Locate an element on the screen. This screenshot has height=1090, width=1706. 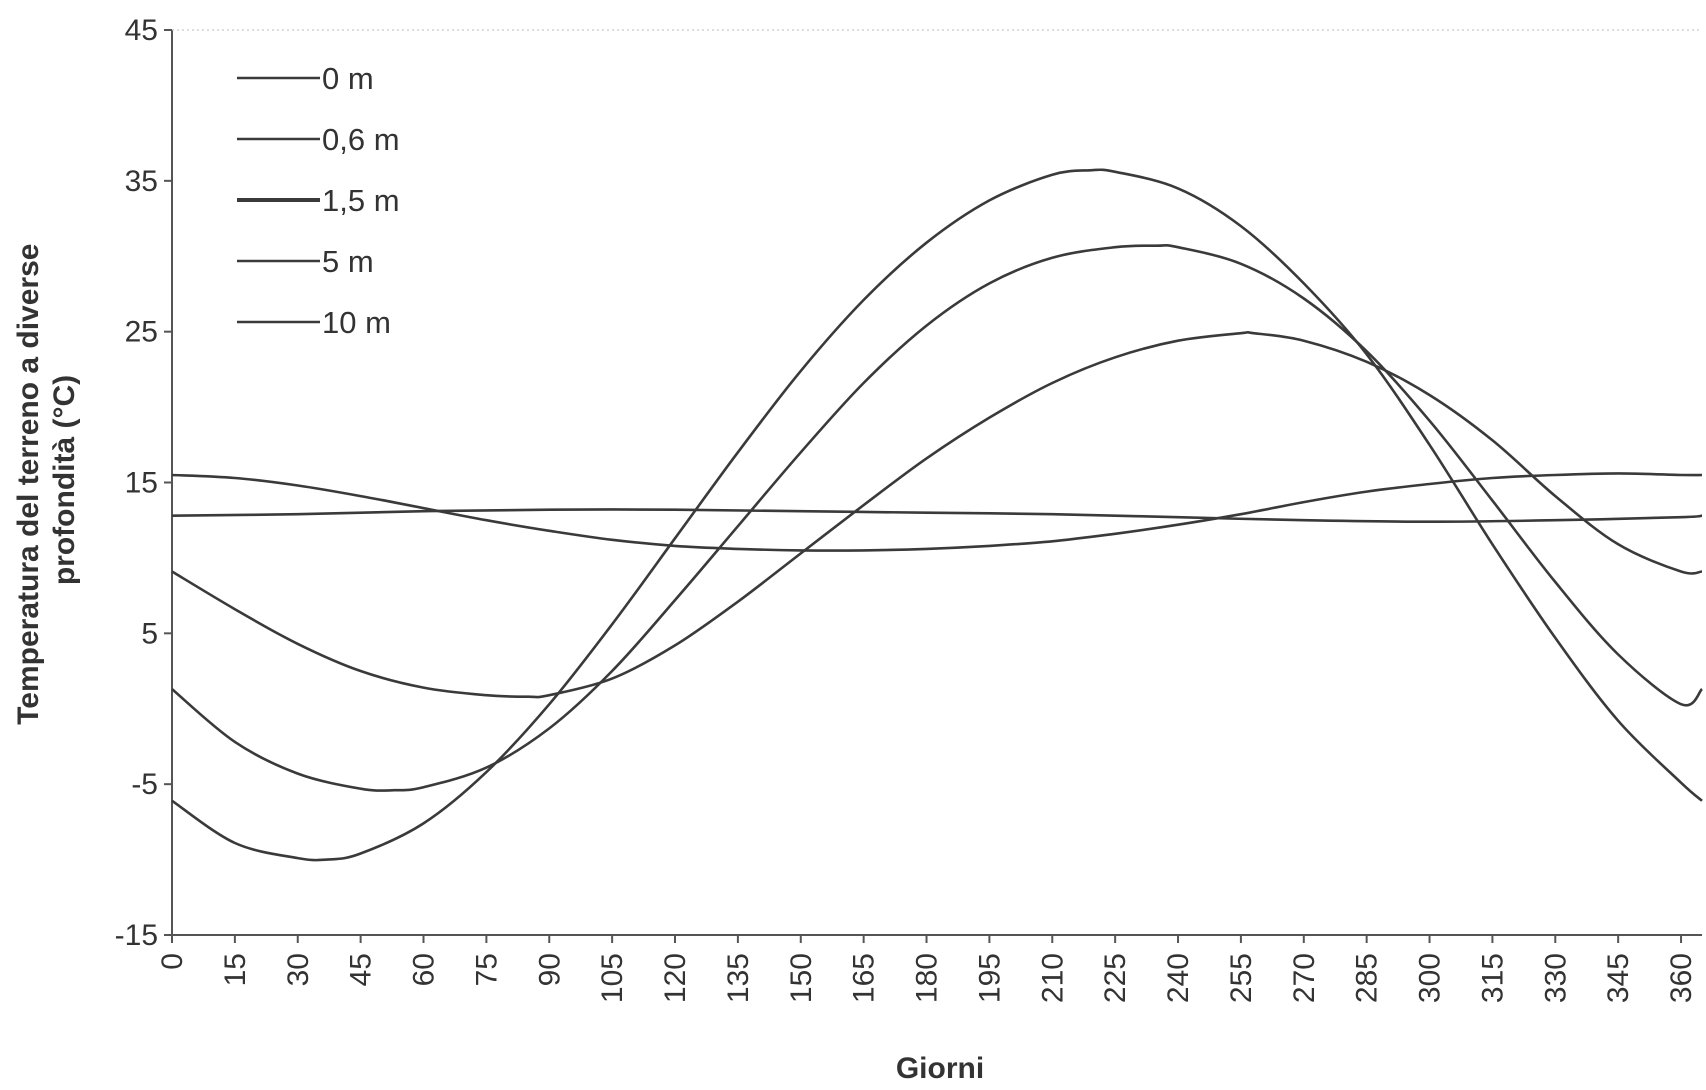
x-tick-label: 0 is located at coordinates (172, 961).